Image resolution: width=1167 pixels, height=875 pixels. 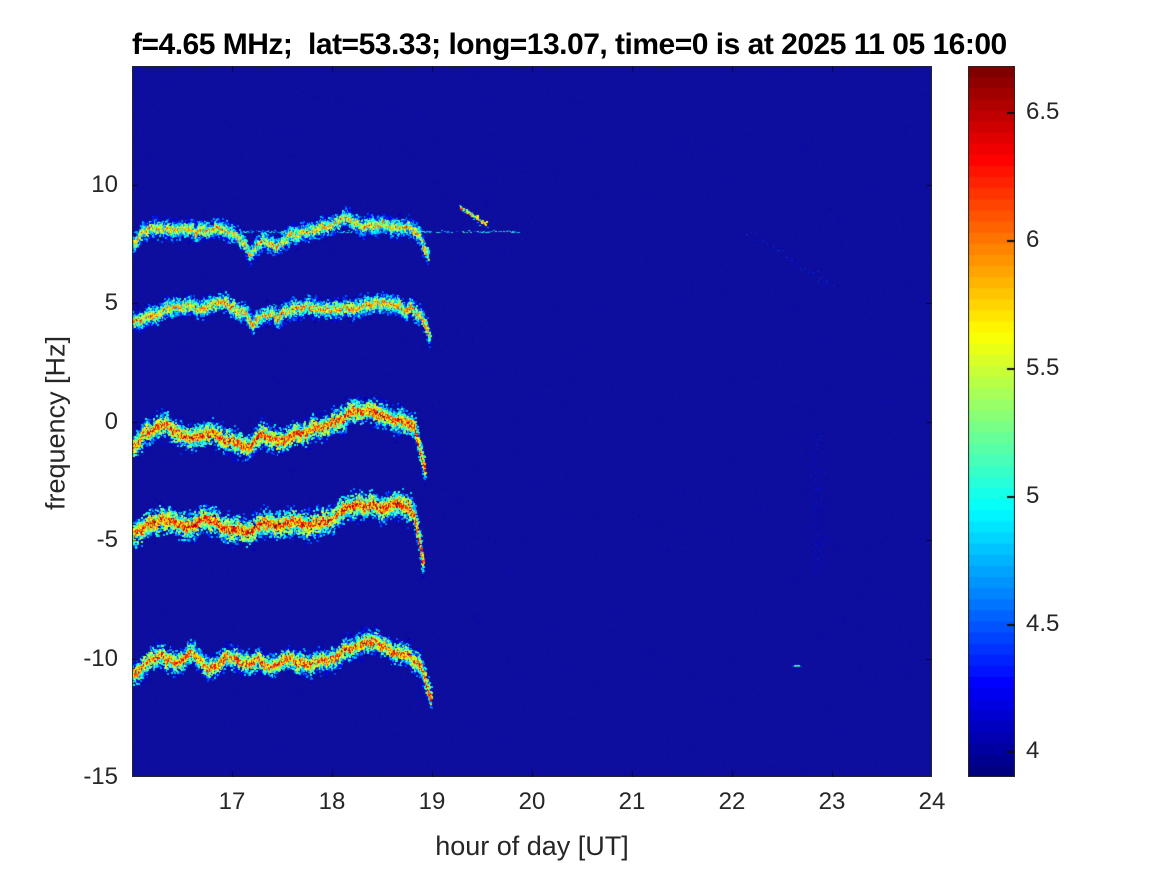 I want to click on x-tick-label: 20, so click(x=532, y=801).